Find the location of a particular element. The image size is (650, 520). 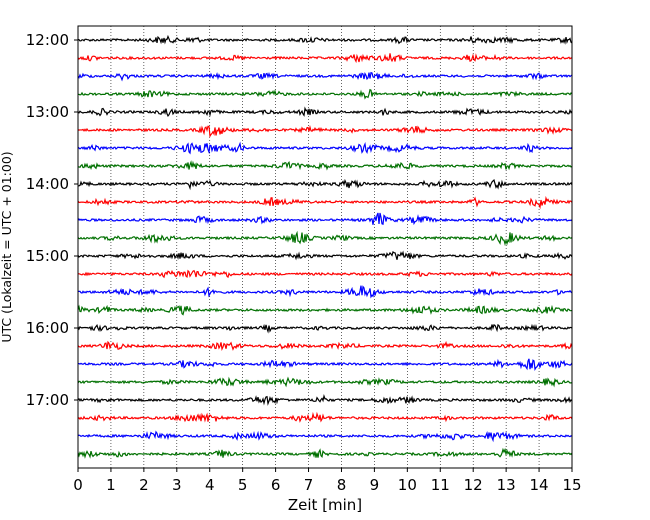

y-axis-ticks: 12:00 13:00 14:00 15:00 16:00 17:00 is located at coordinates (52, 220).